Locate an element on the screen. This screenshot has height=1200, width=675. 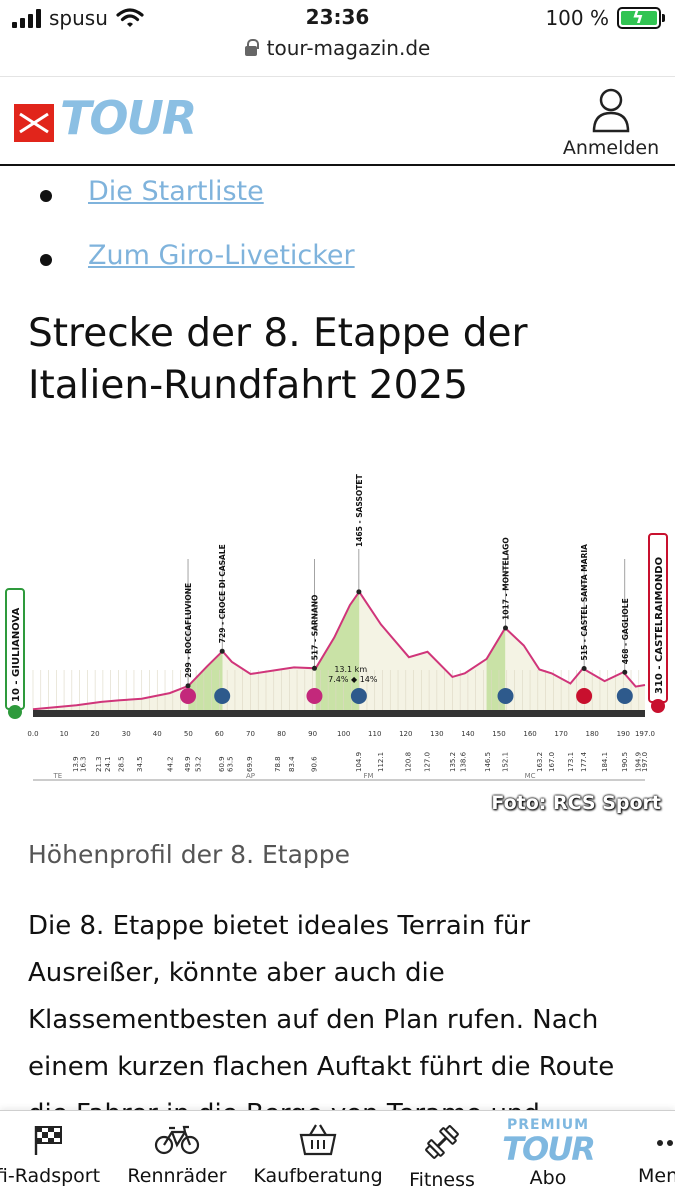
profile-baseline is located at coordinates (339, 713).